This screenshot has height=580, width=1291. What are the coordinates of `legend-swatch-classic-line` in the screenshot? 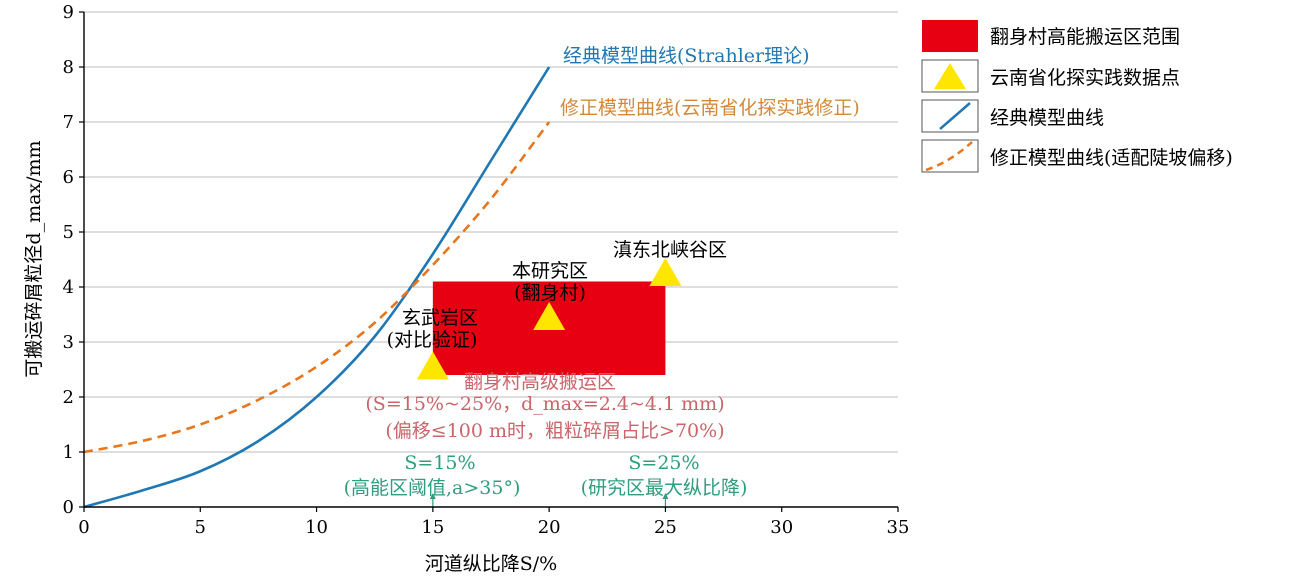 It's located at (955, 116).